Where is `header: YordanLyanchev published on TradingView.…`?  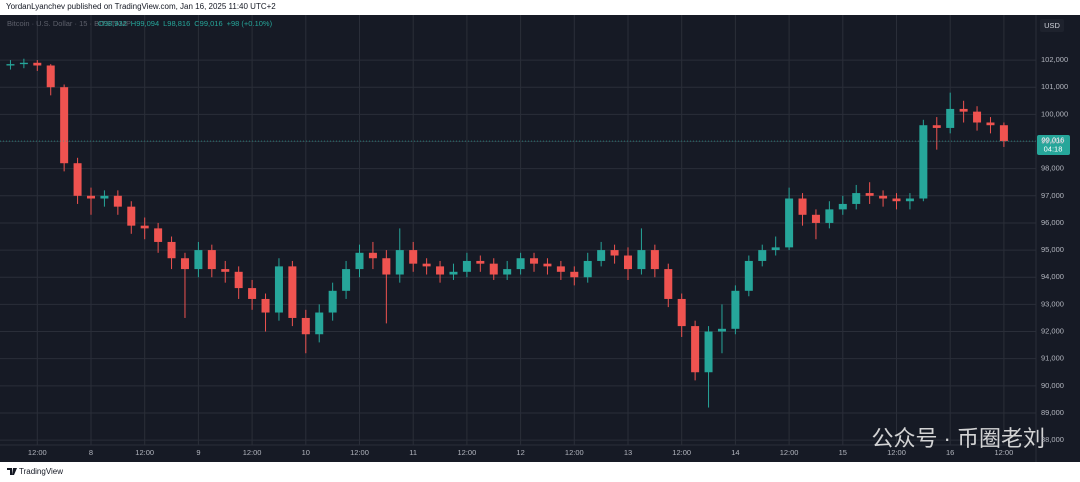 header: YordanLyanchev published on TradingView.… is located at coordinates (141, 6).